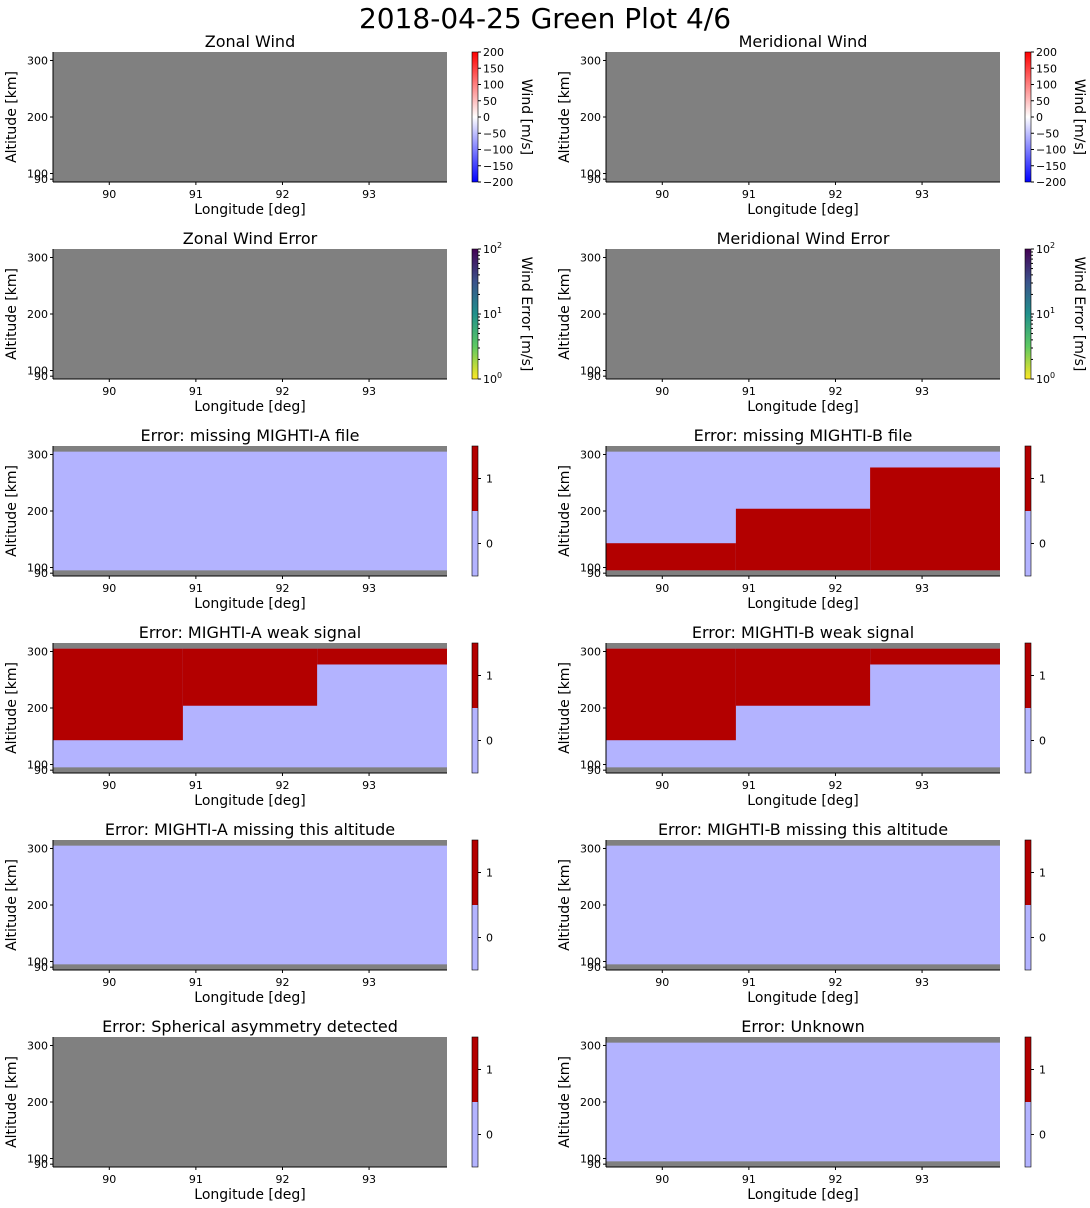 This screenshot has width=1090, height=1208. I want to click on colorbar-tick-label: −100, so click(498, 150).